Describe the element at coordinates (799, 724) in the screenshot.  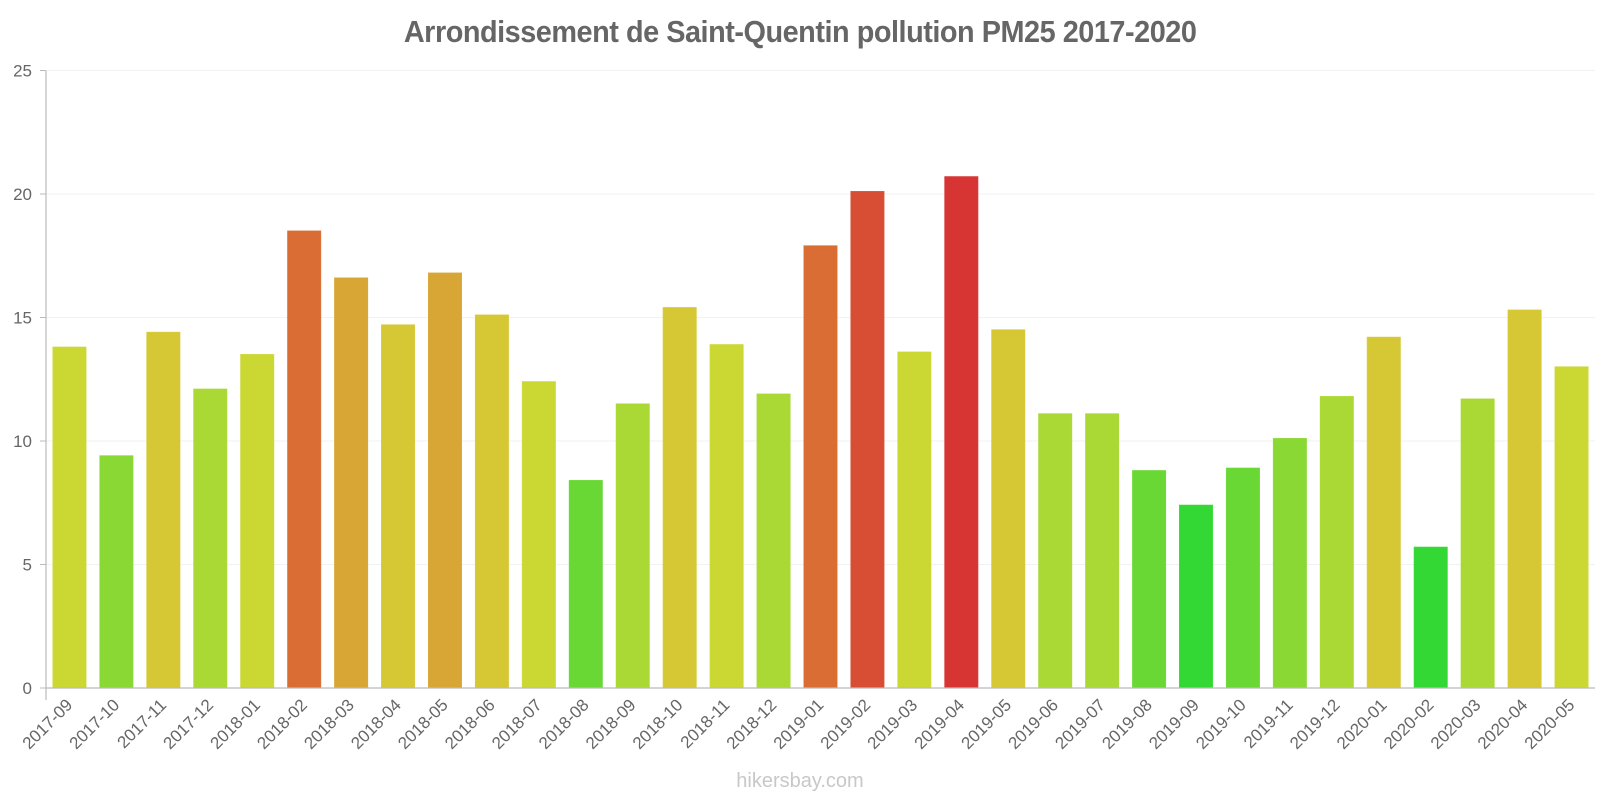
I see `x-tick-label: 2019-01` at that location.